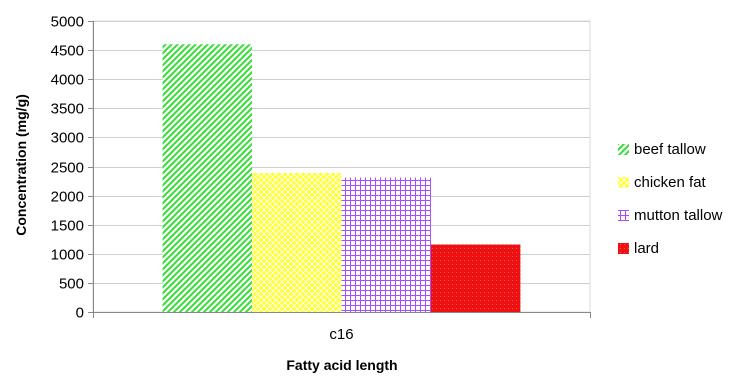  Describe the element at coordinates (21, 165) in the screenshot. I see `y-axis-title: Concentration (mg/g)` at that location.